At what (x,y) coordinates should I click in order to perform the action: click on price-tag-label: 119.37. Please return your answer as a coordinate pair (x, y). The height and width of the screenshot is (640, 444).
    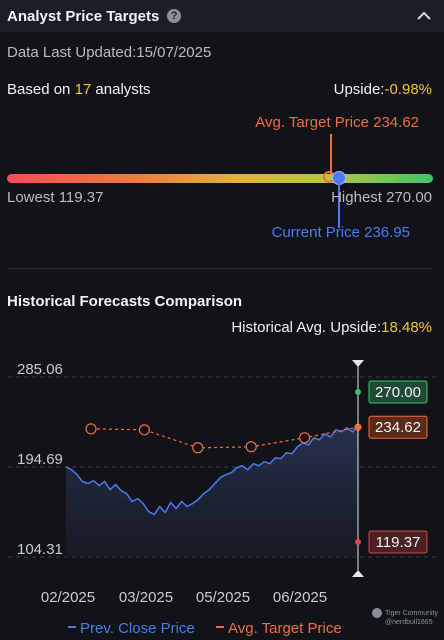
    Looking at the image, I should click on (398, 542).